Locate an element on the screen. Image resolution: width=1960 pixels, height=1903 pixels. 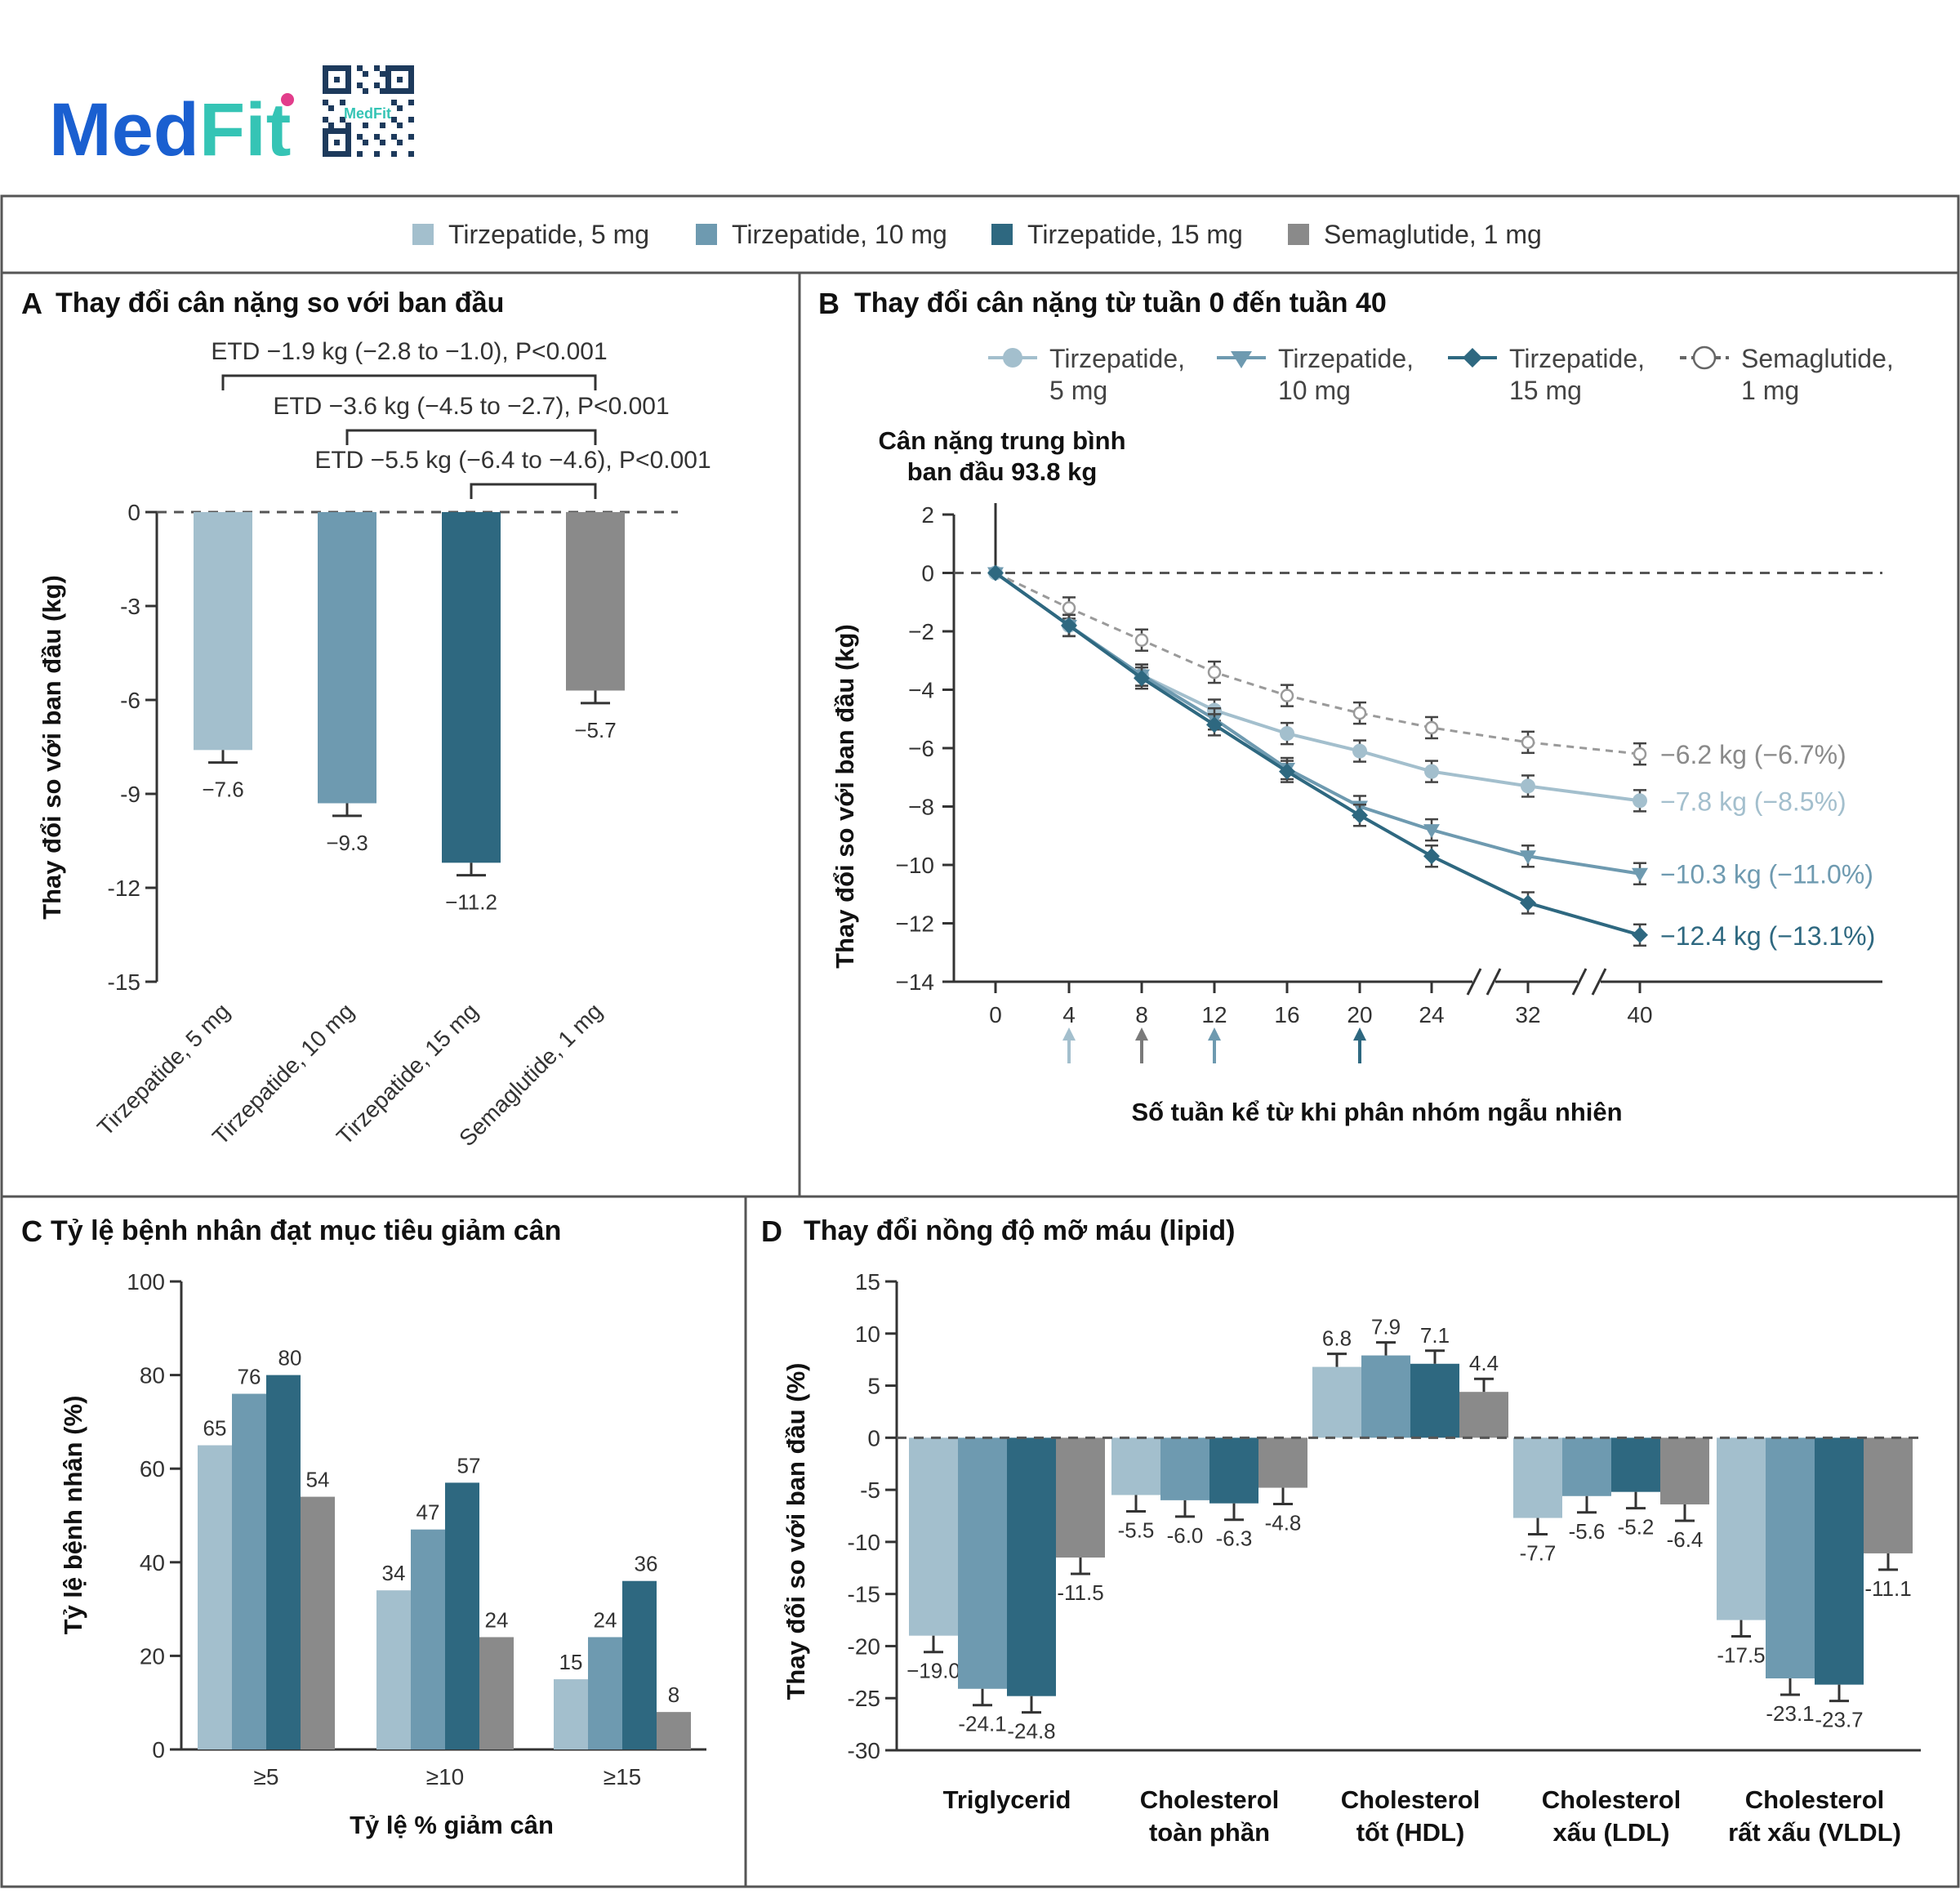
panel-c-y-tick-label: 40 is located at coordinates (152, 1563).